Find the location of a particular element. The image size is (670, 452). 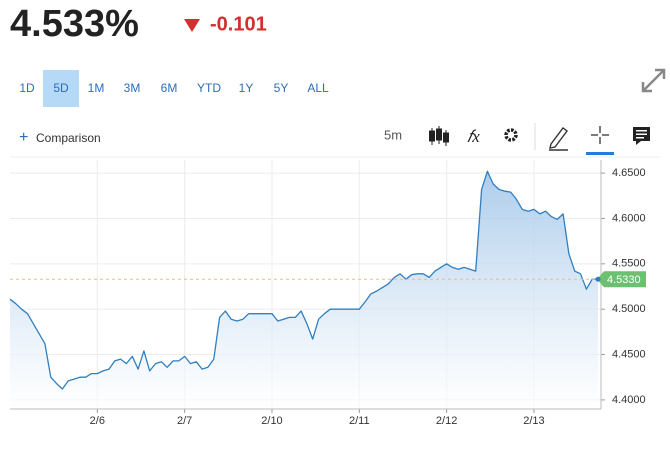

y-tick-label: 4.6500 is located at coordinates (629, 173).